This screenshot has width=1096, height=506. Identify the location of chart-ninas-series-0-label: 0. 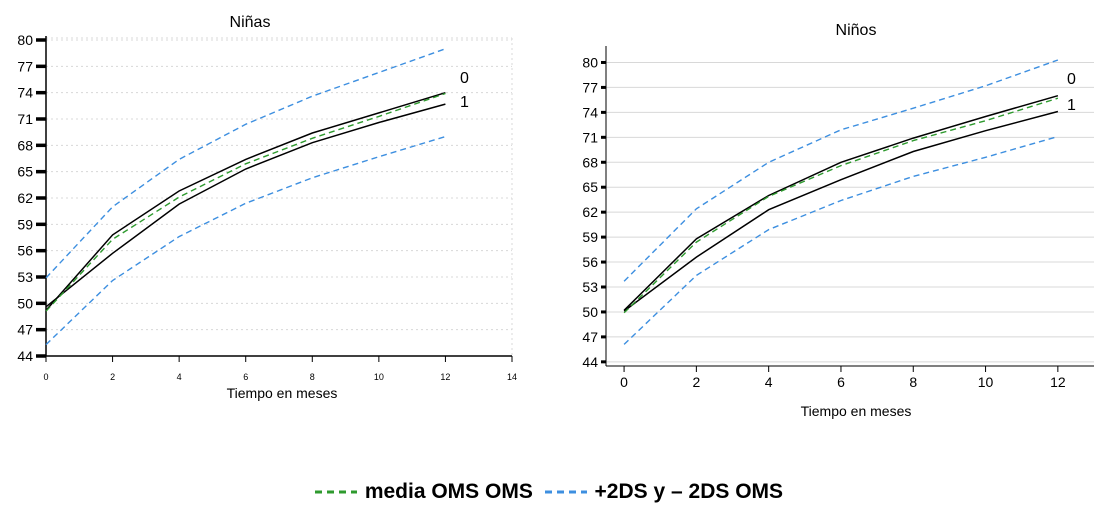
(464, 78).